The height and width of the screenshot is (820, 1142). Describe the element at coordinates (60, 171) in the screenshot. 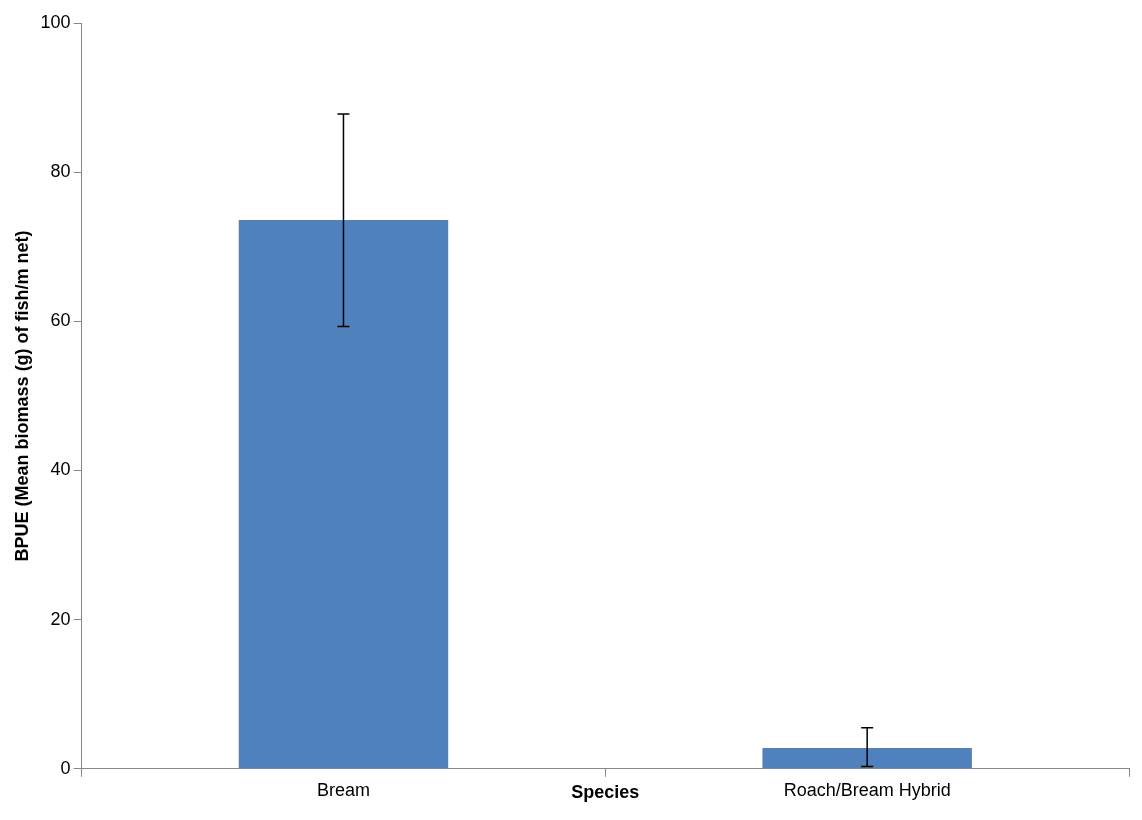

I see `y-tick-label: 80` at that location.